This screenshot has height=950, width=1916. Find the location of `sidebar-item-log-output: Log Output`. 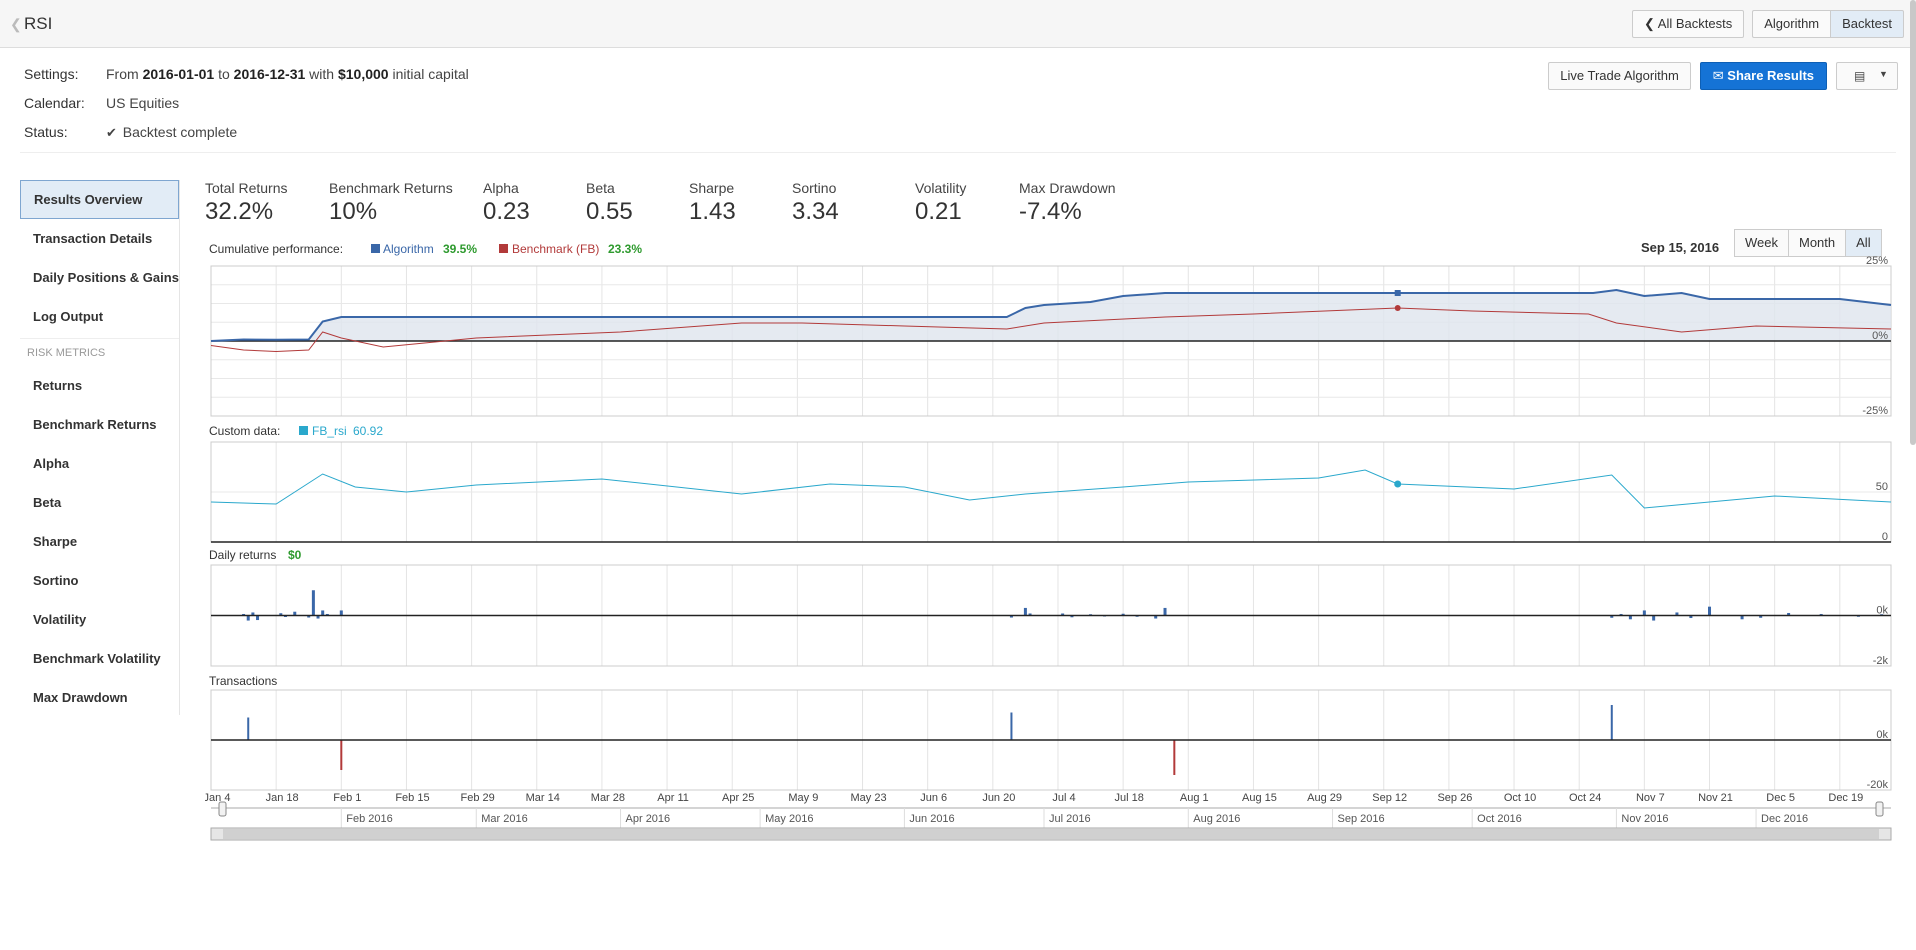

sidebar-item-log-output: Log Output is located at coordinates (68, 316).